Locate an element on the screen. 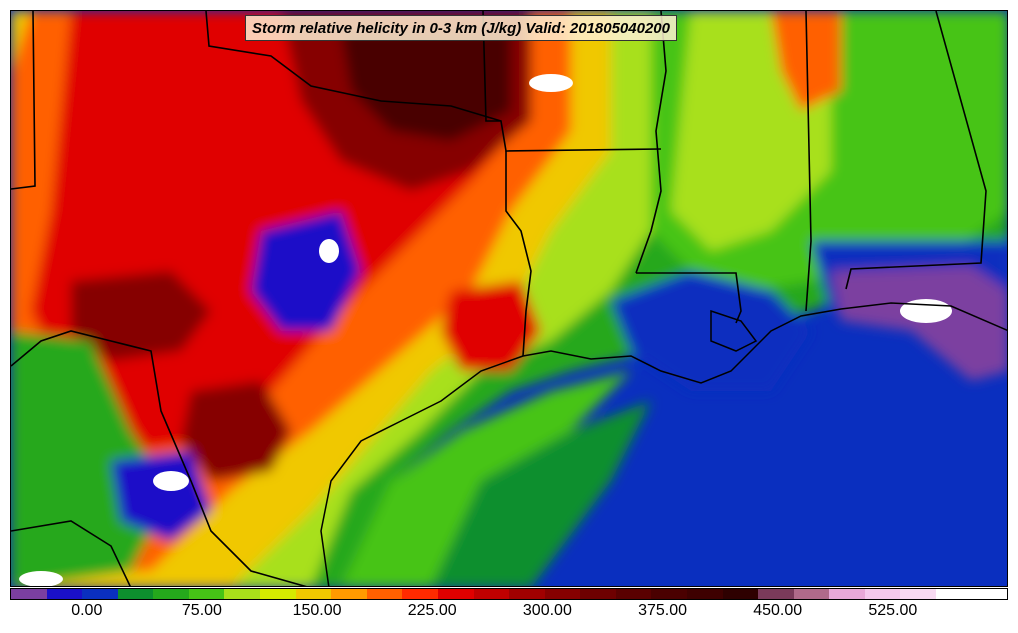 The image size is (1018, 633). colorbar-tick-label: 375.00 is located at coordinates (662, 610).